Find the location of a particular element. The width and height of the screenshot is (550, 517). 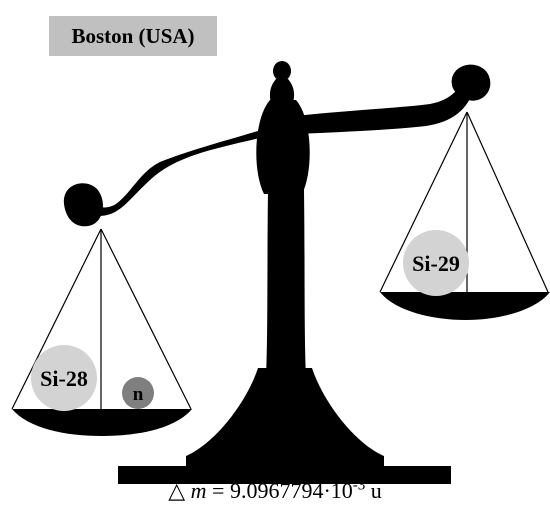

neutron-label: n is located at coordinates (138, 394).